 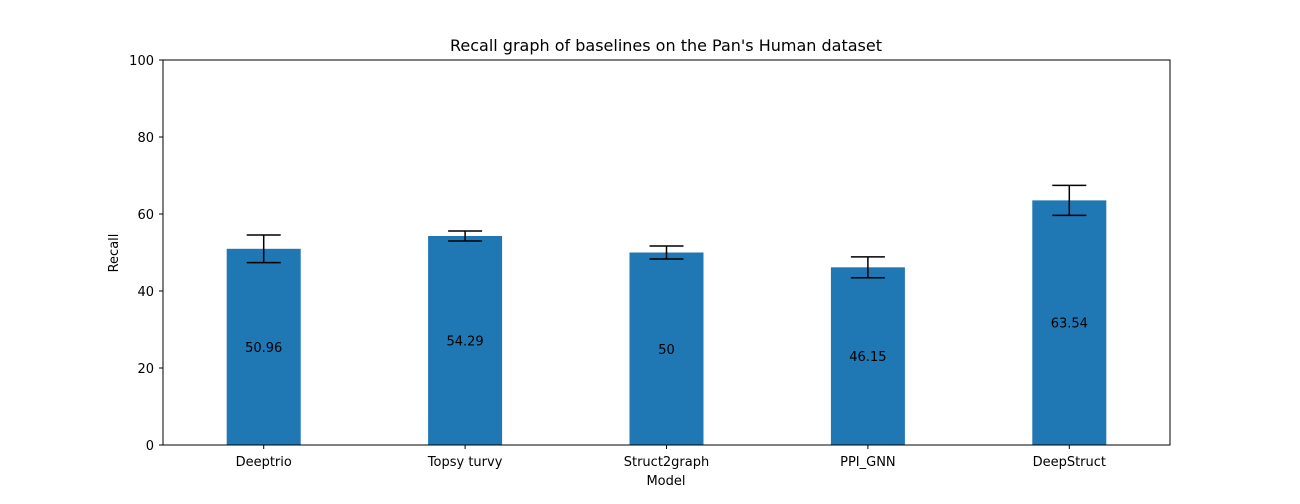 What do you see at coordinates (145, 292) in the screenshot?
I see `y-tick-label: 40` at bounding box center [145, 292].